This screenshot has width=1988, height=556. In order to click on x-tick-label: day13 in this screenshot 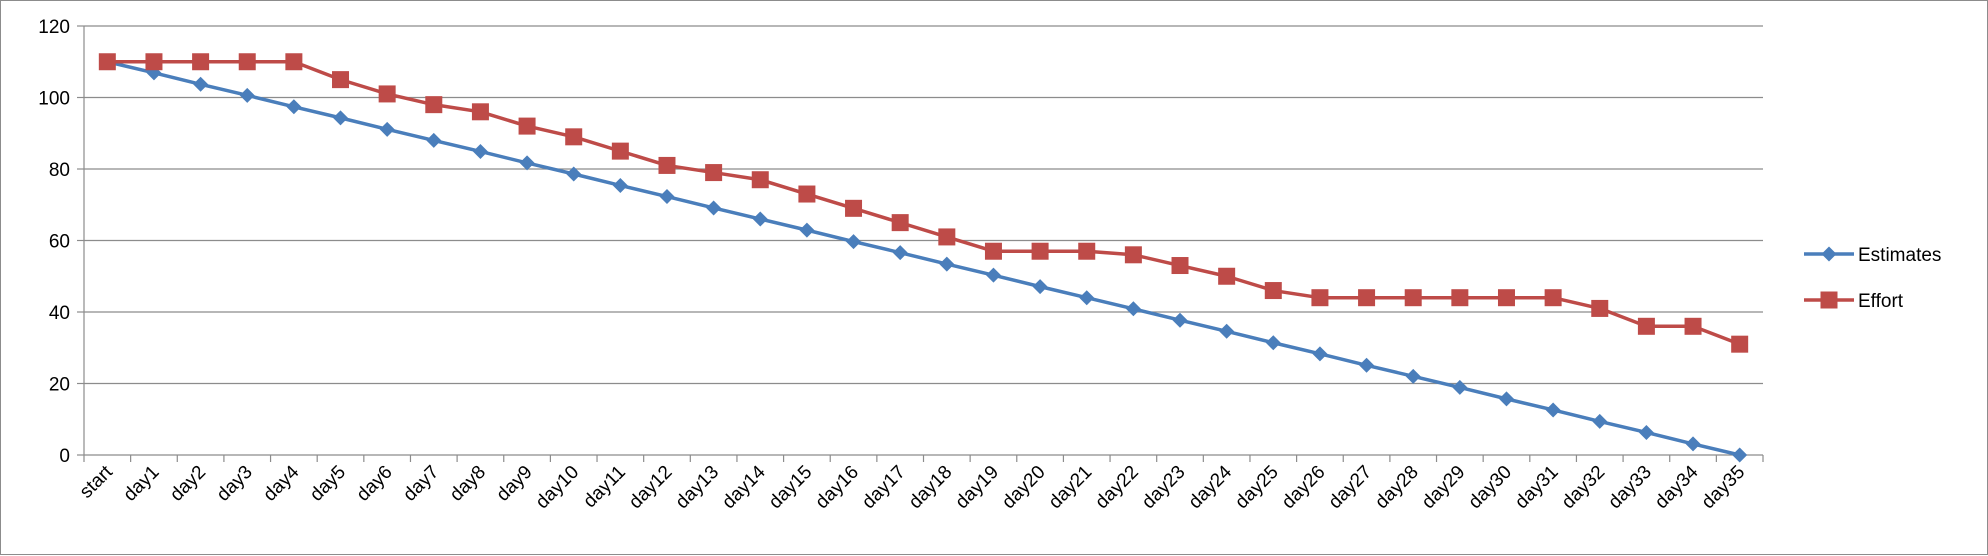, I will do `click(697, 487)`.